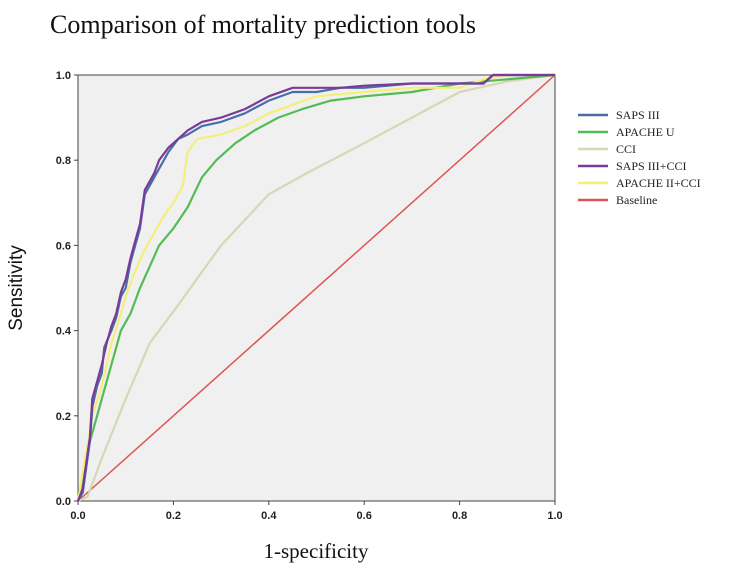 This screenshot has height=576, width=730. What do you see at coordinates (459, 516) in the screenshot?
I see `x-tick-label: 0.8` at bounding box center [459, 516].